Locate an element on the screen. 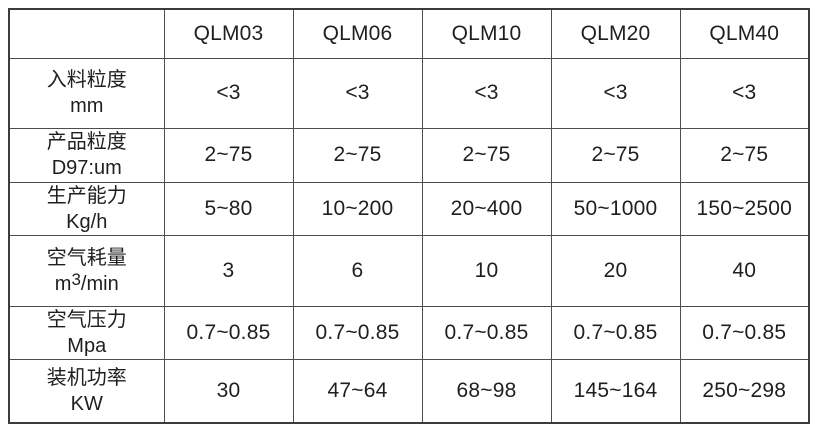 Image resolution: width=818 pixels, height=425 pixels. row-label-air-consumption: 空气耗量 m3/min is located at coordinates (86, 270).